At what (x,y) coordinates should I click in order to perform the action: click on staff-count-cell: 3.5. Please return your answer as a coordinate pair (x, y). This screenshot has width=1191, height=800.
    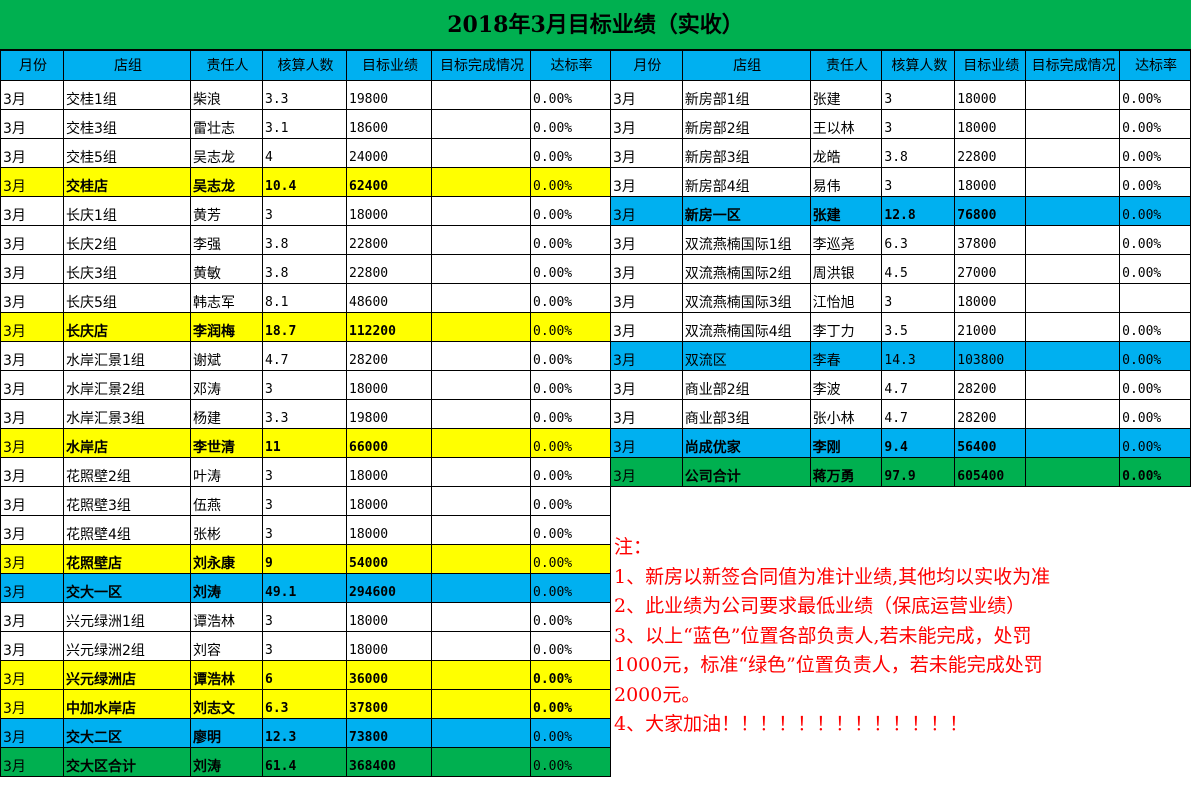
    Looking at the image, I should click on (918, 327).